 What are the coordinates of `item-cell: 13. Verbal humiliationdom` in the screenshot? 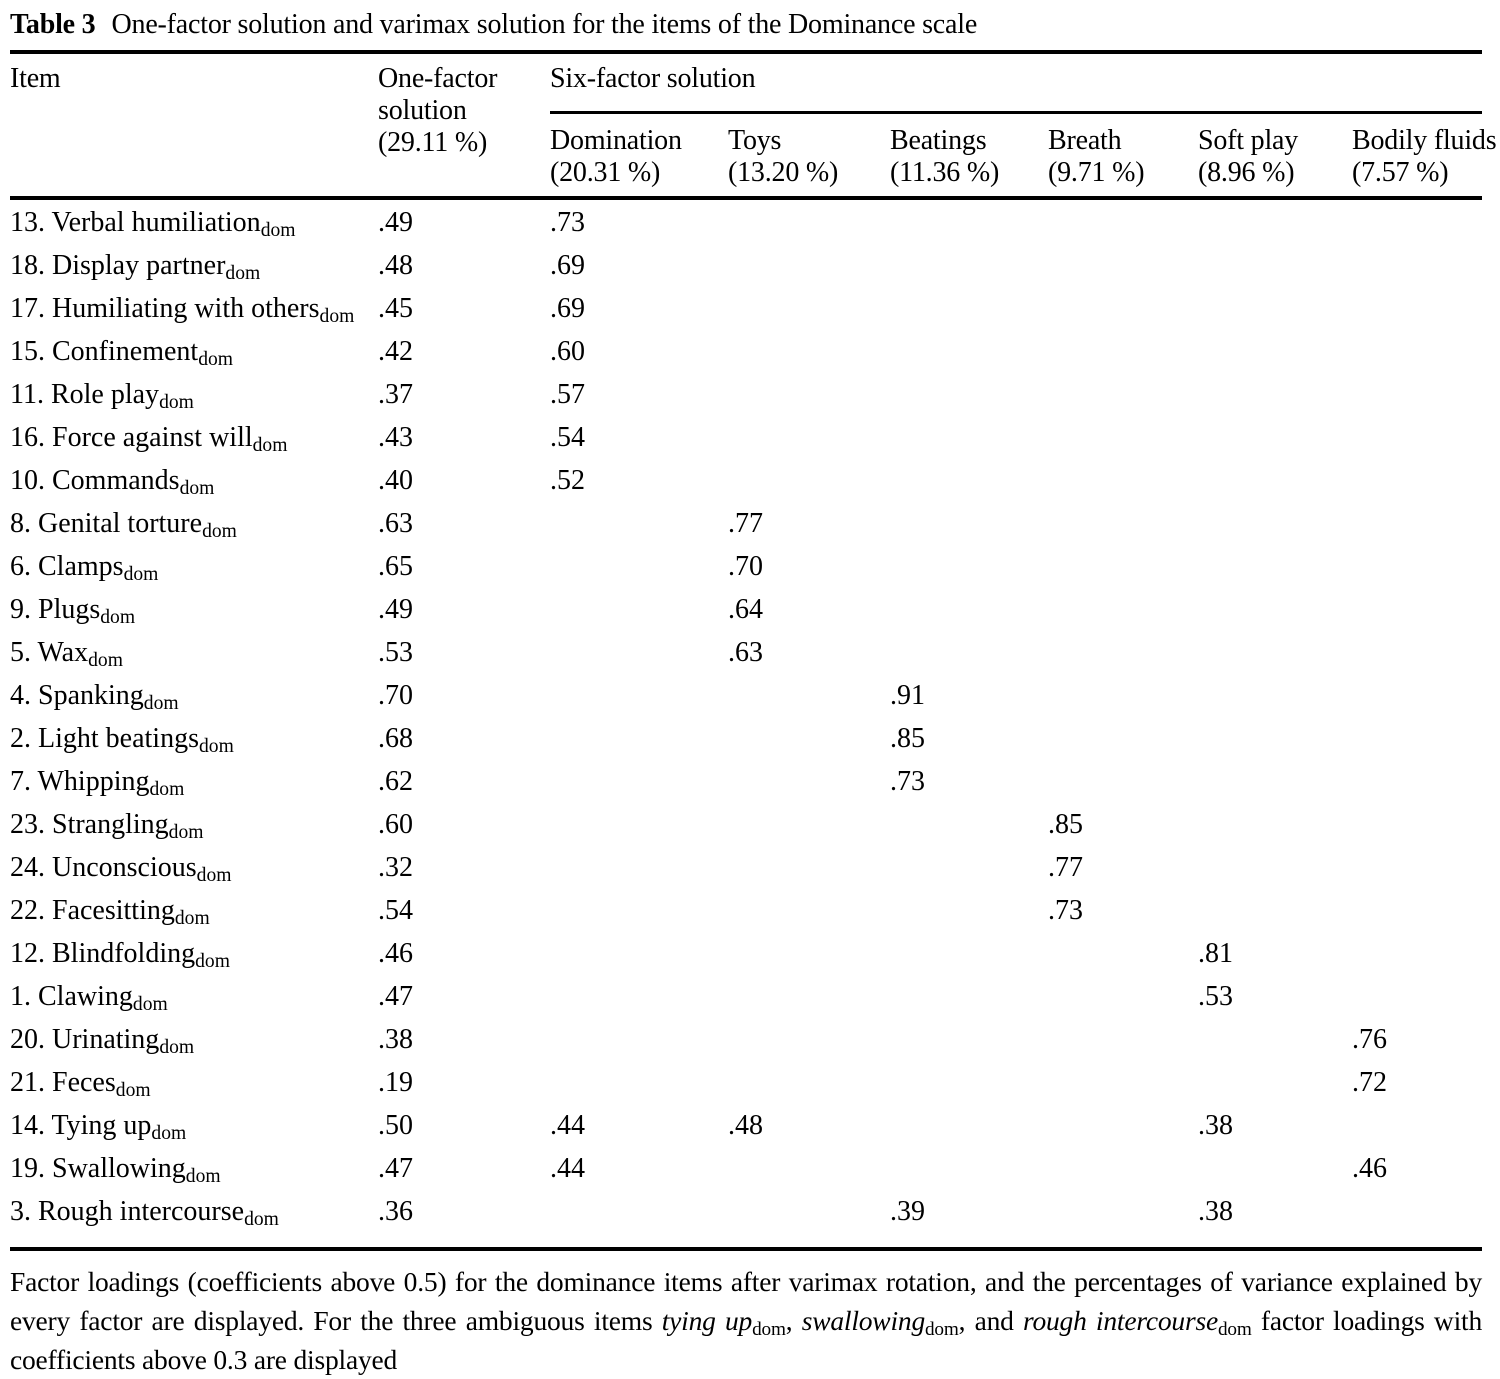 It's located at (153, 224).